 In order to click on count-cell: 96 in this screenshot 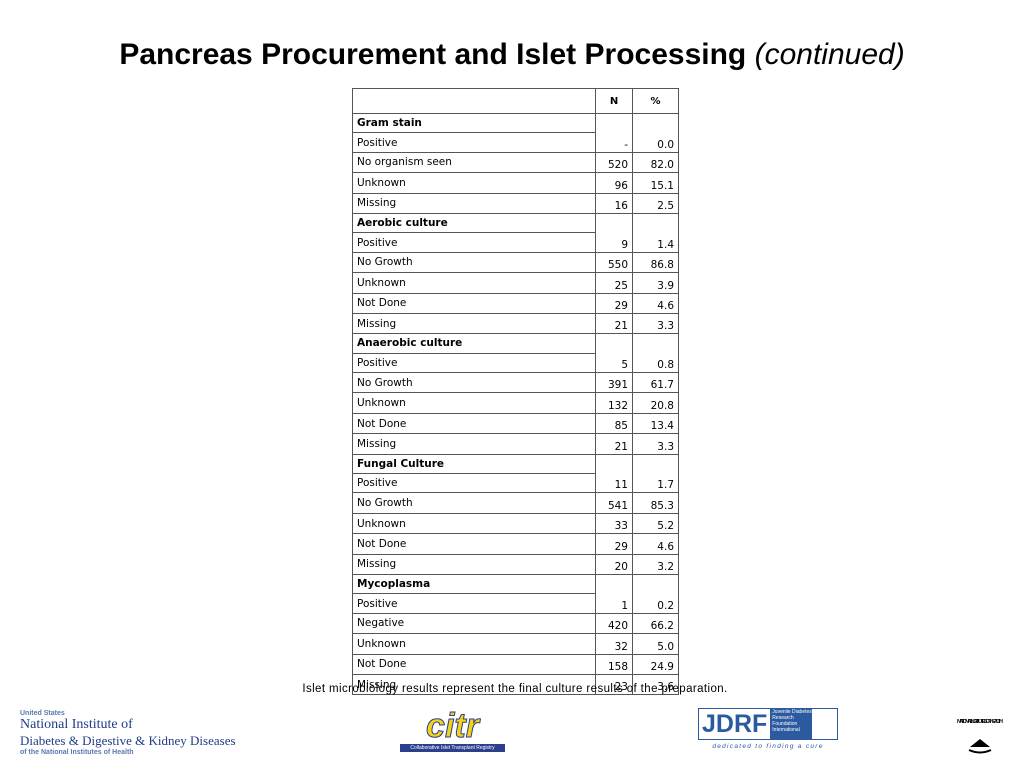, I will do `click(614, 183)`.